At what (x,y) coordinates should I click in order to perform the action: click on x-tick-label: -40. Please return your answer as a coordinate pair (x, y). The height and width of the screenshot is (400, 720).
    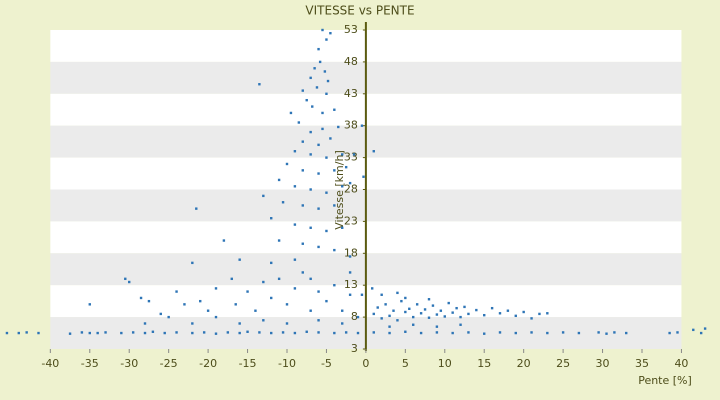
    Looking at the image, I should click on (50, 363).